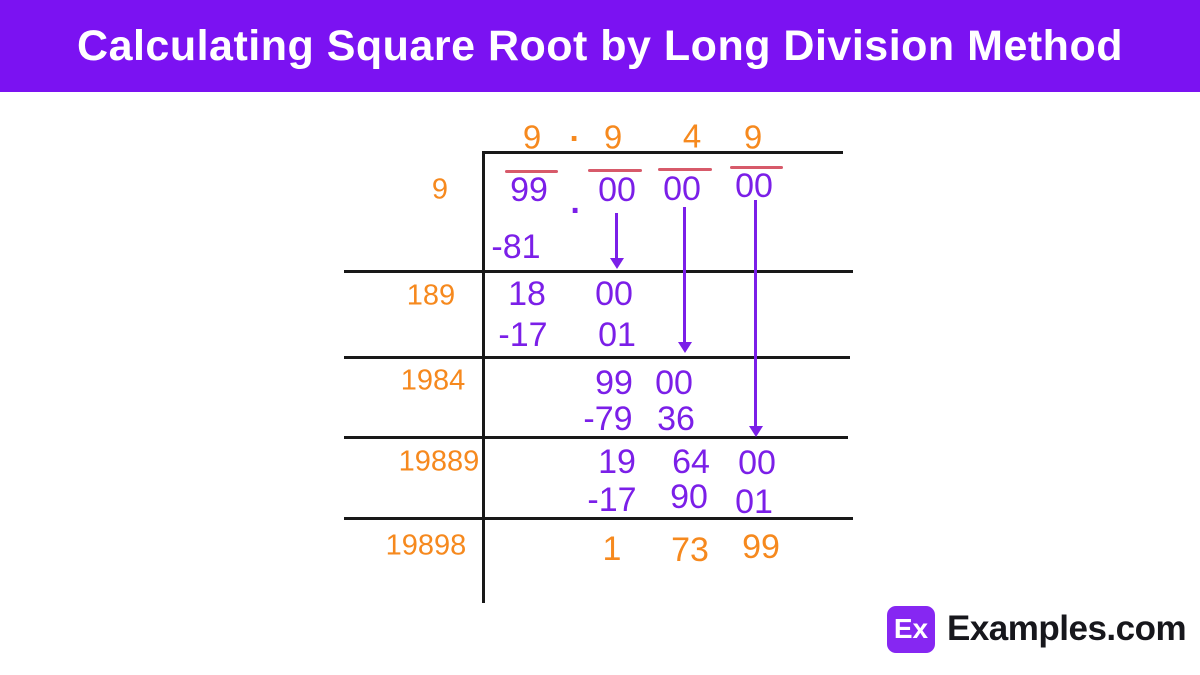  What do you see at coordinates (575, 138) in the screenshot?
I see `quotient-decimal-point: ·` at bounding box center [575, 138].